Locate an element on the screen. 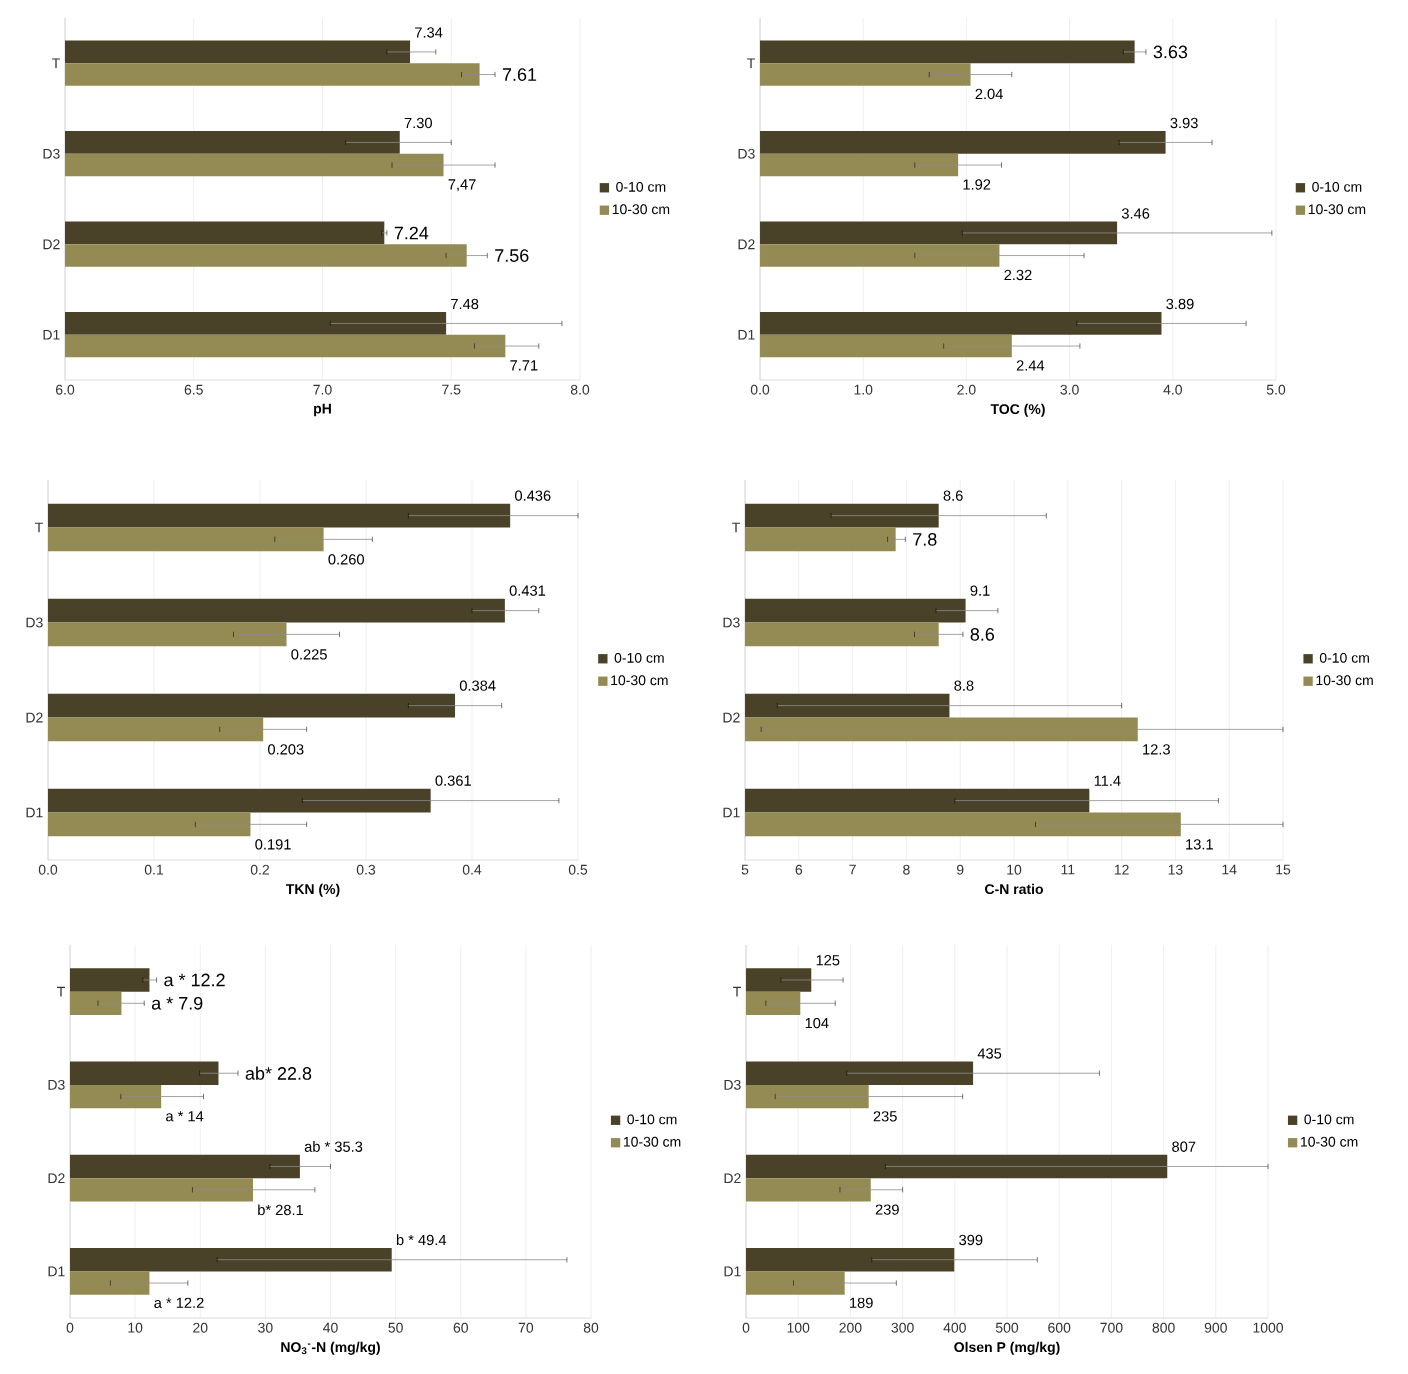 The height and width of the screenshot is (1374, 1408). data-label: 399 is located at coordinates (971, 1240).